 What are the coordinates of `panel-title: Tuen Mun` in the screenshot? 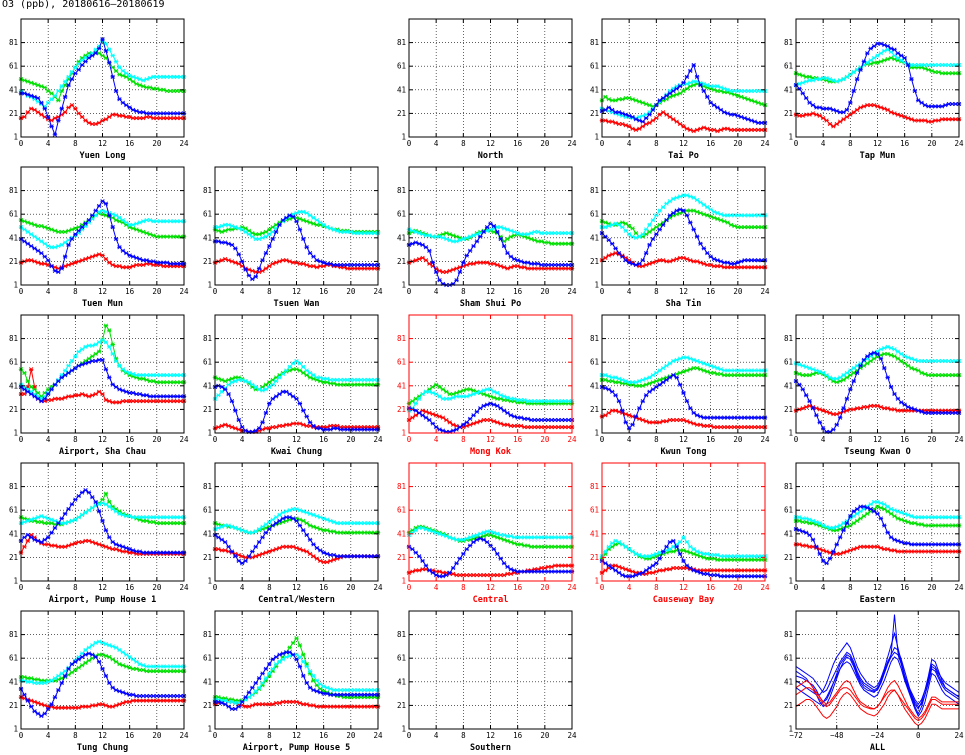 It's located at (102, 304).